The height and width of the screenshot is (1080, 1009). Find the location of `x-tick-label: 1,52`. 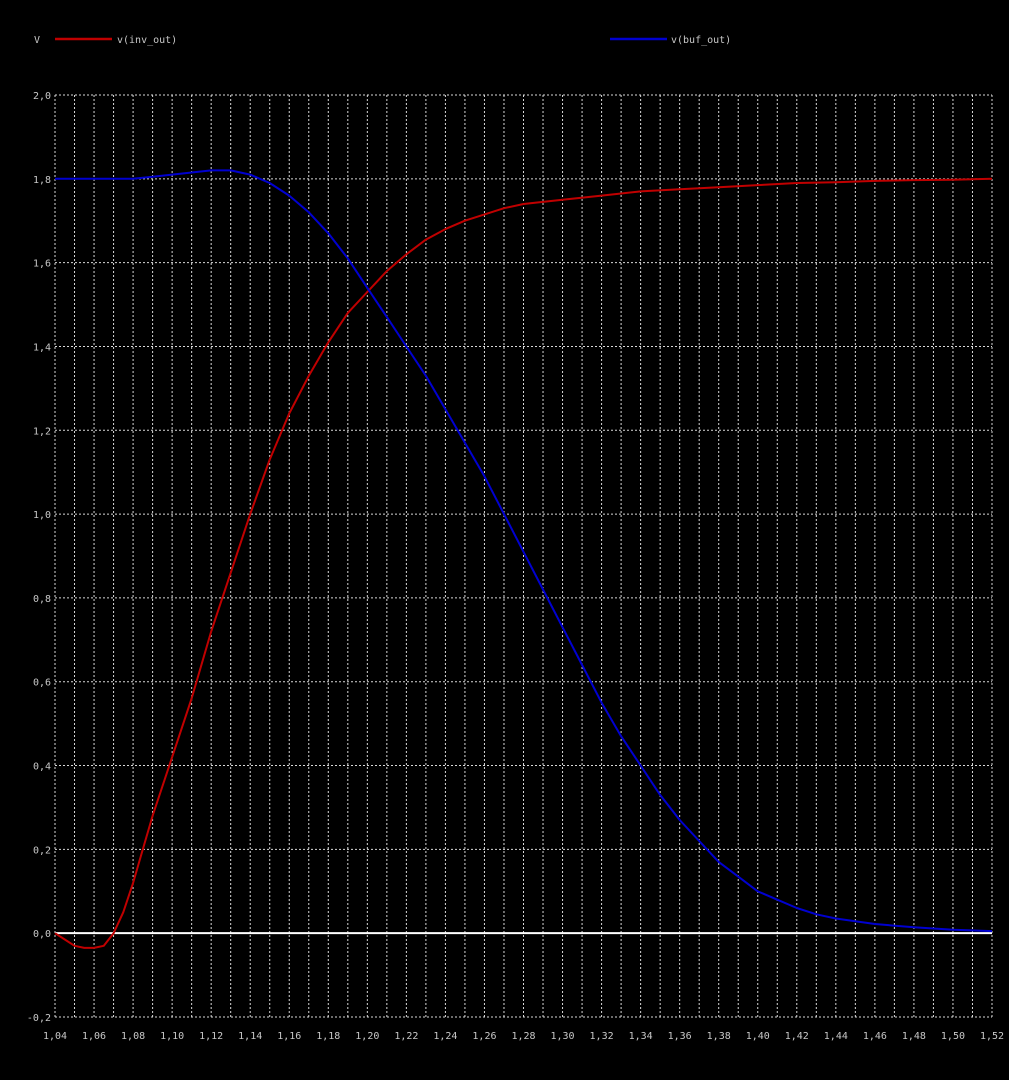

x-tick-label: 1,52 is located at coordinates (992, 1036).